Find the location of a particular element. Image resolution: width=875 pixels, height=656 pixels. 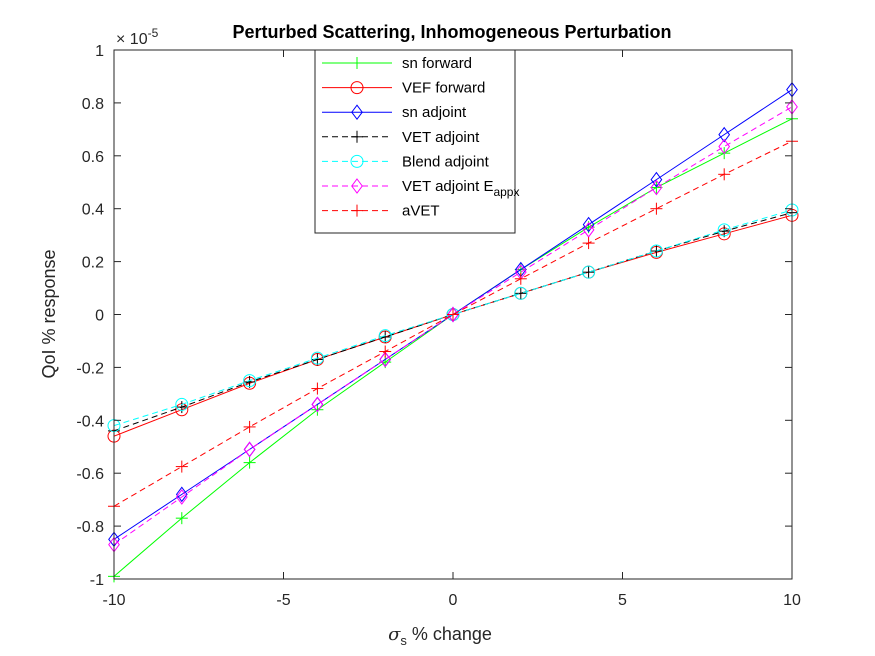

legend-item: Blend adjoint is located at coordinates (406, 161).